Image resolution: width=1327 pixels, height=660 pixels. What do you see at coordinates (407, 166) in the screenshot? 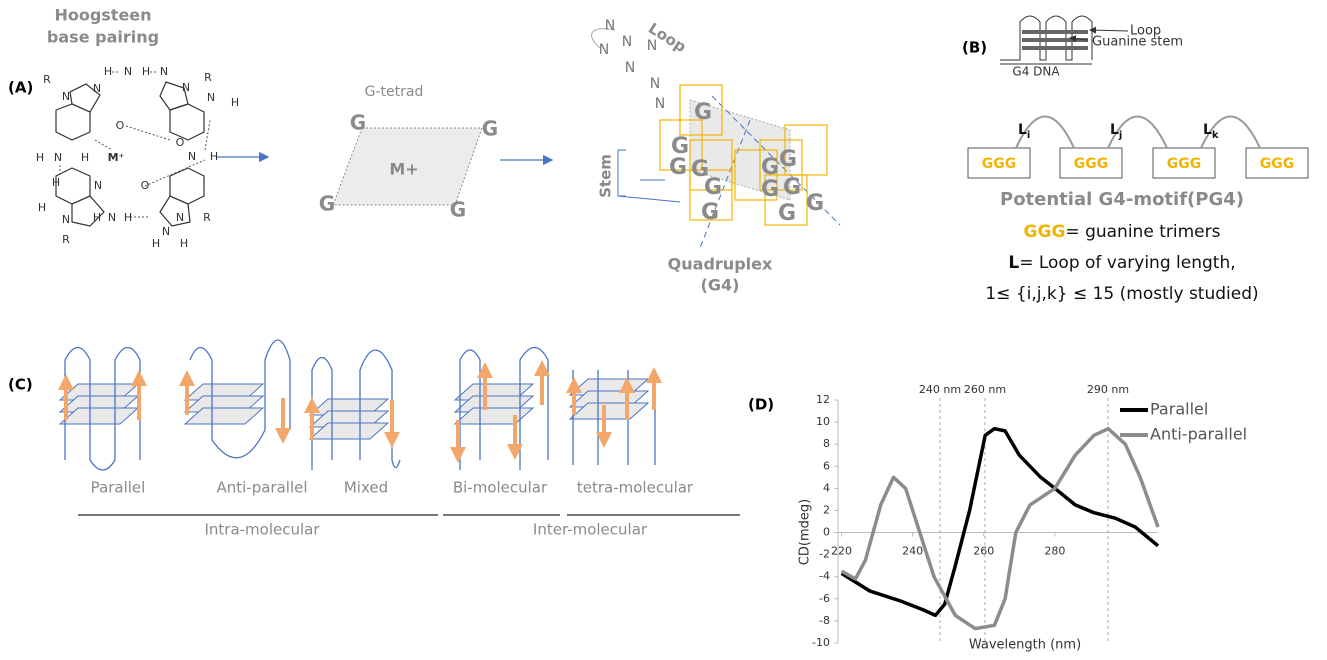
I see `tetrad-plane` at bounding box center [407, 166].